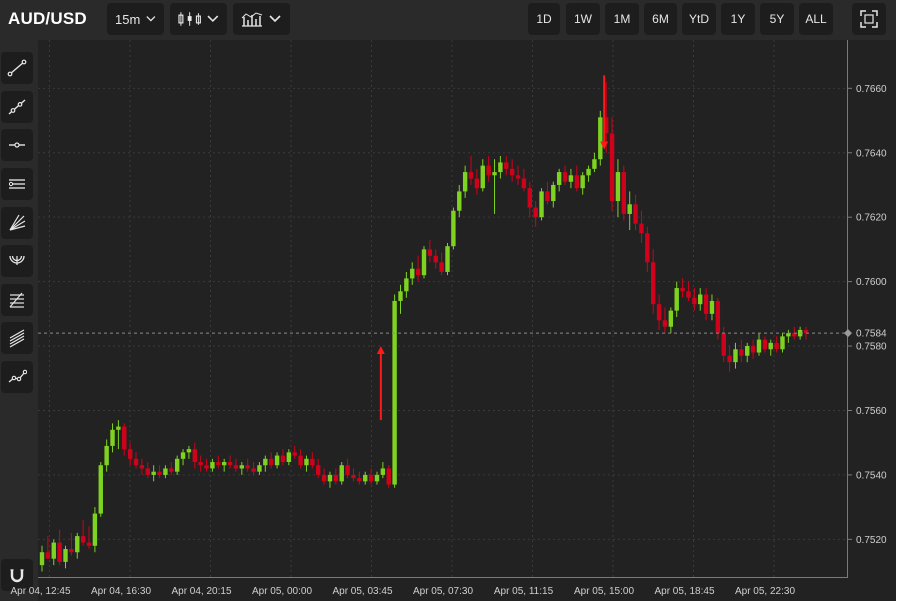 The height and width of the screenshot is (605, 900). Describe the element at coordinates (17, 68) in the screenshot. I see `tool-trend-line` at that location.